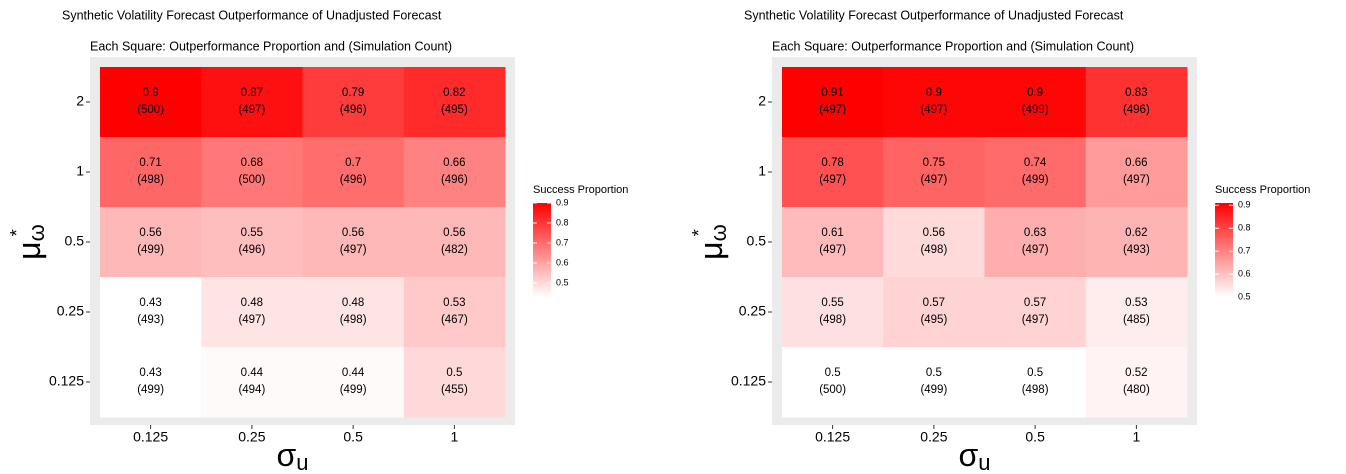 This screenshot has width=1346, height=474. I want to click on x-axis-label: σu, so click(293, 455).